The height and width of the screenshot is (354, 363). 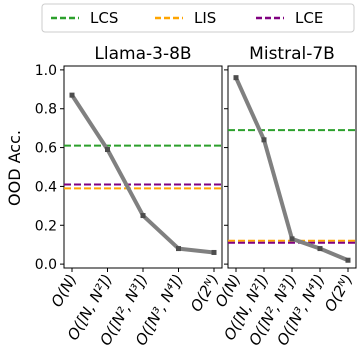 I want to click on y-tick-label: 1.0, so click(x=46, y=71).